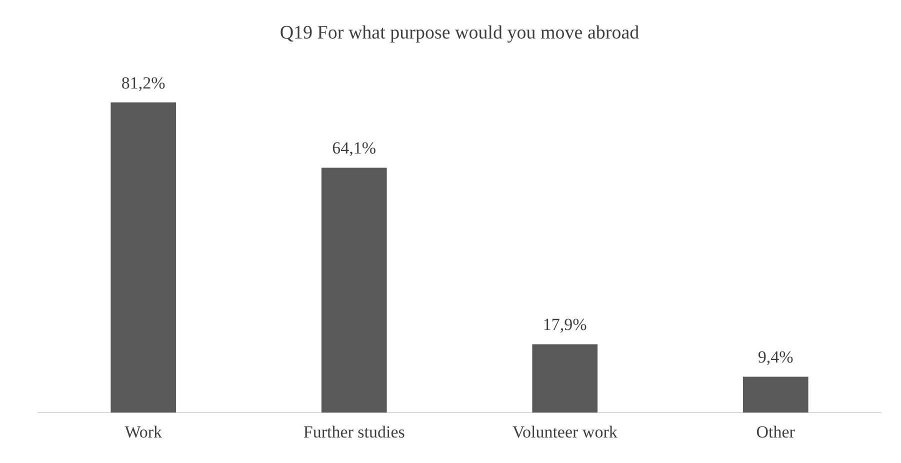 The height and width of the screenshot is (463, 901). I want to click on chart-title: Q19 For what purpose would you move abroad, so click(460, 33).